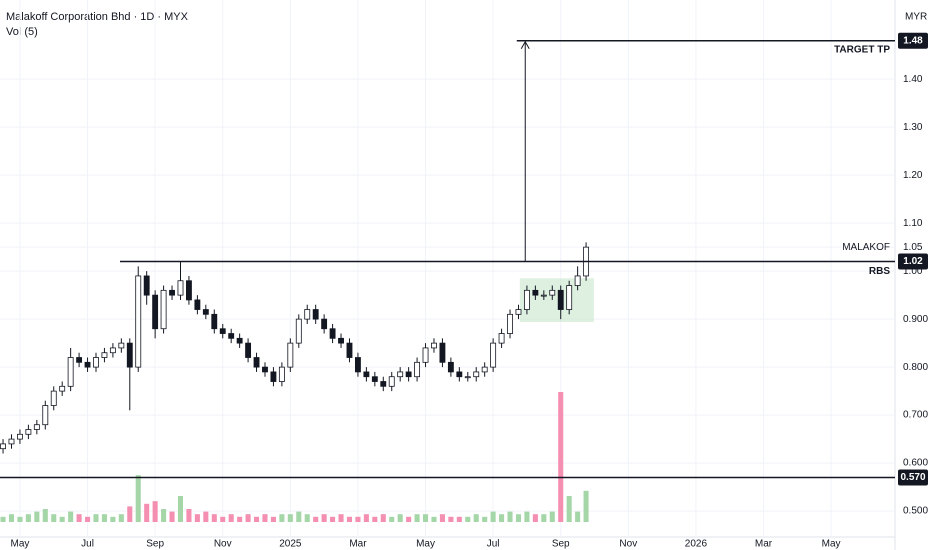  What do you see at coordinates (913, 175) in the screenshot?
I see `y-tick-label: 1.20` at bounding box center [913, 175].